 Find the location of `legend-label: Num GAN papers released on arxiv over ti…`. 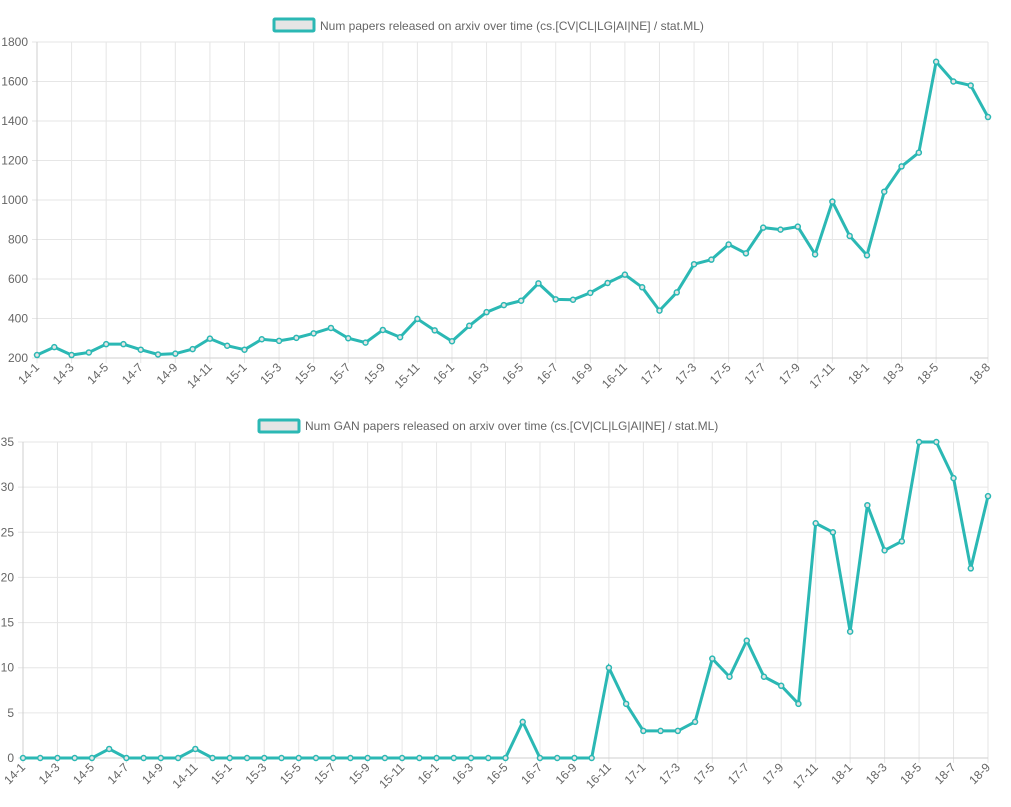

legend-label: Num GAN papers released on arxiv over ti… is located at coordinates (511, 426).